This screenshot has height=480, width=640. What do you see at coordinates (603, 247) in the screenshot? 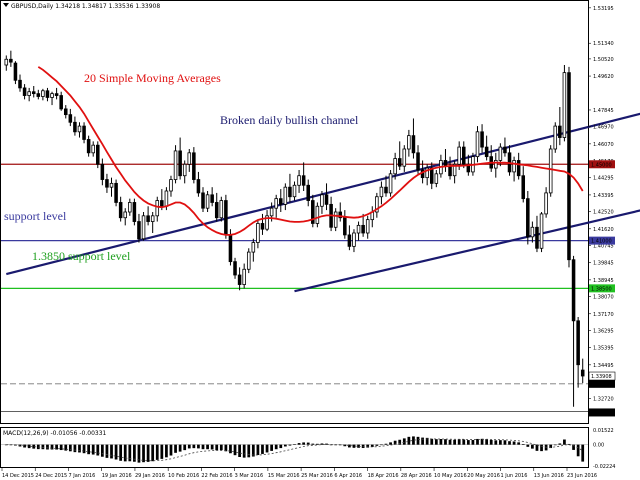
I see `y-tick-label: 1.40745` at bounding box center [603, 247].